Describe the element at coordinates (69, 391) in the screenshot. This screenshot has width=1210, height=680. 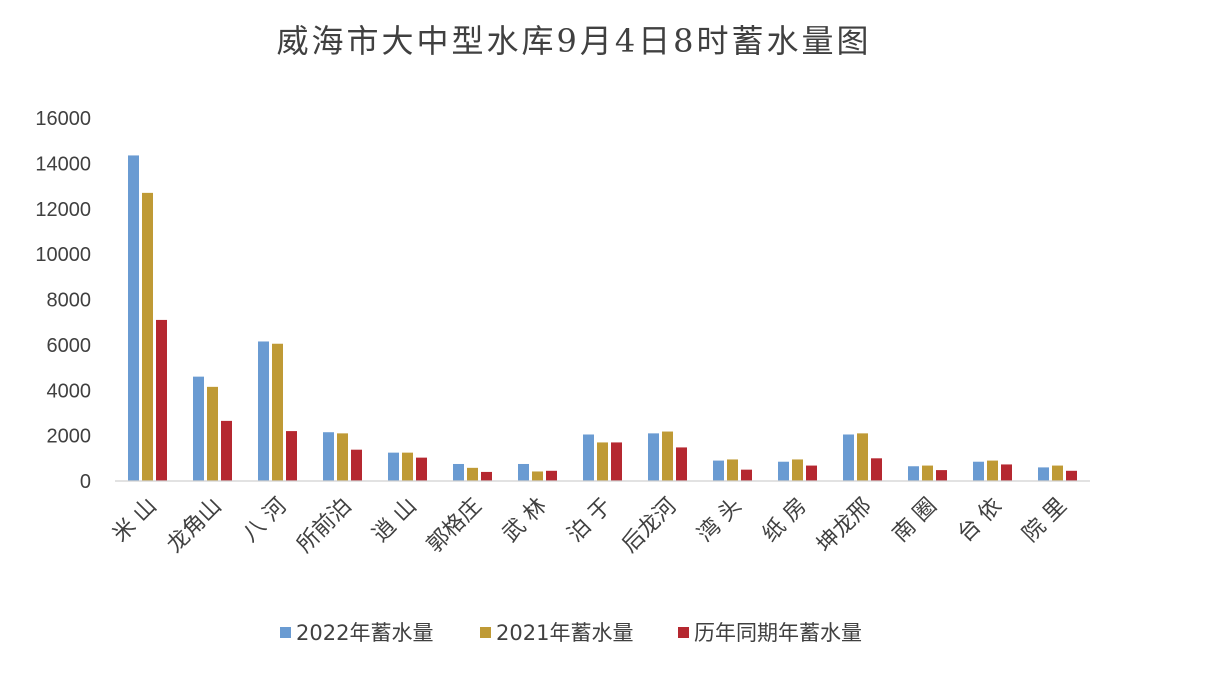
I see `y-tick-label: 4000` at that location.